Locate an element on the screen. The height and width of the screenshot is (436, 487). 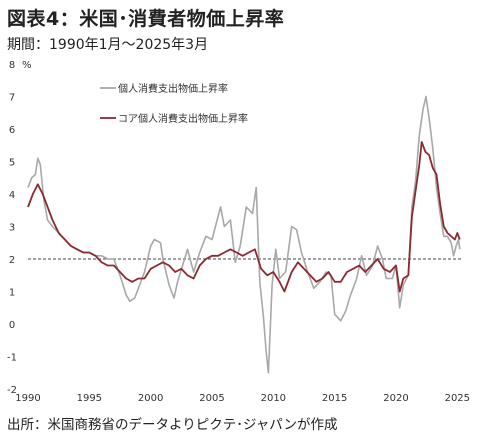
x-tick-label: 2000 is located at coordinates (150, 398).